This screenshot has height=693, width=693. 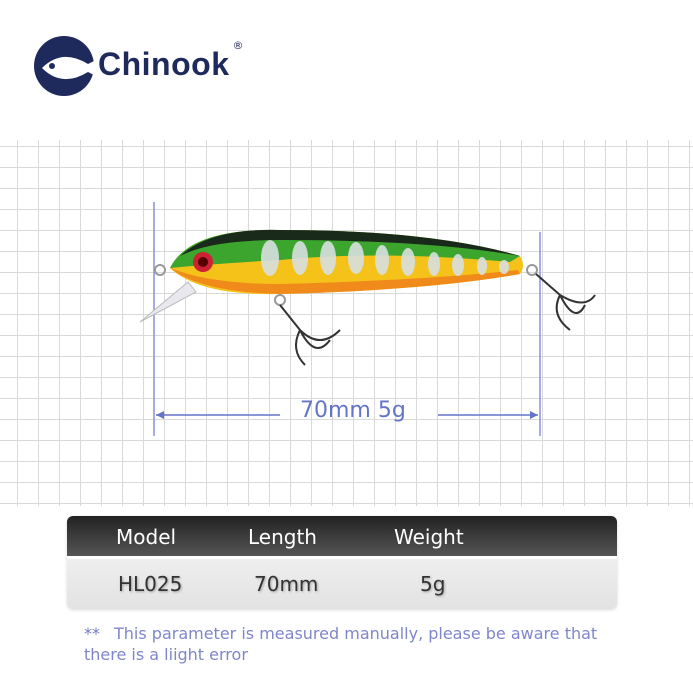 I want to click on brand-wordmark: Chinook ®, so click(x=170, y=62).